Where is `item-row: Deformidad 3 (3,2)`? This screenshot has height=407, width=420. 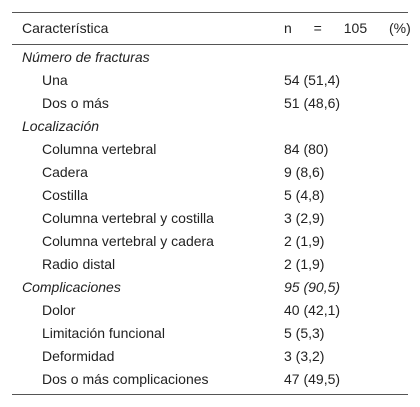 item-row: Deformidad 3 (3,2) is located at coordinates (210, 356).